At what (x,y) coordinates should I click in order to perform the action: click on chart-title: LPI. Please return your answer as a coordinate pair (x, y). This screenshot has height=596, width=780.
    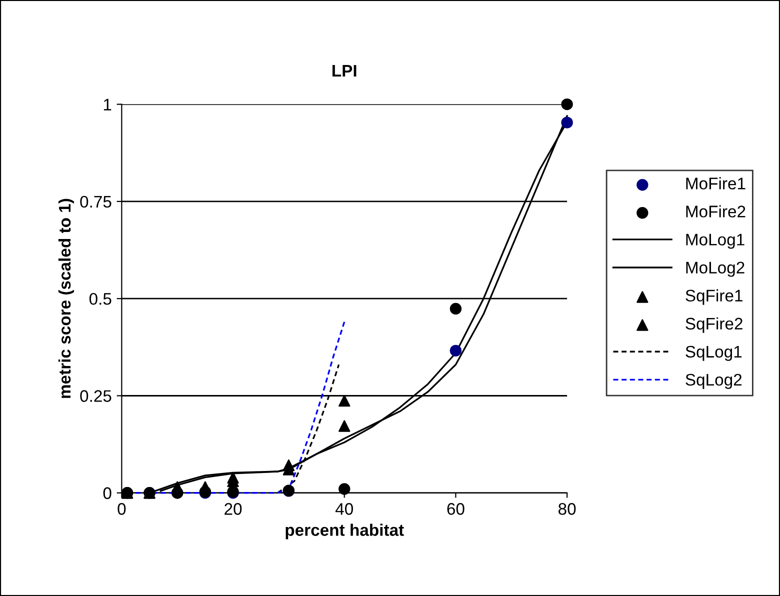
    Looking at the image, I should click on (344, 71).